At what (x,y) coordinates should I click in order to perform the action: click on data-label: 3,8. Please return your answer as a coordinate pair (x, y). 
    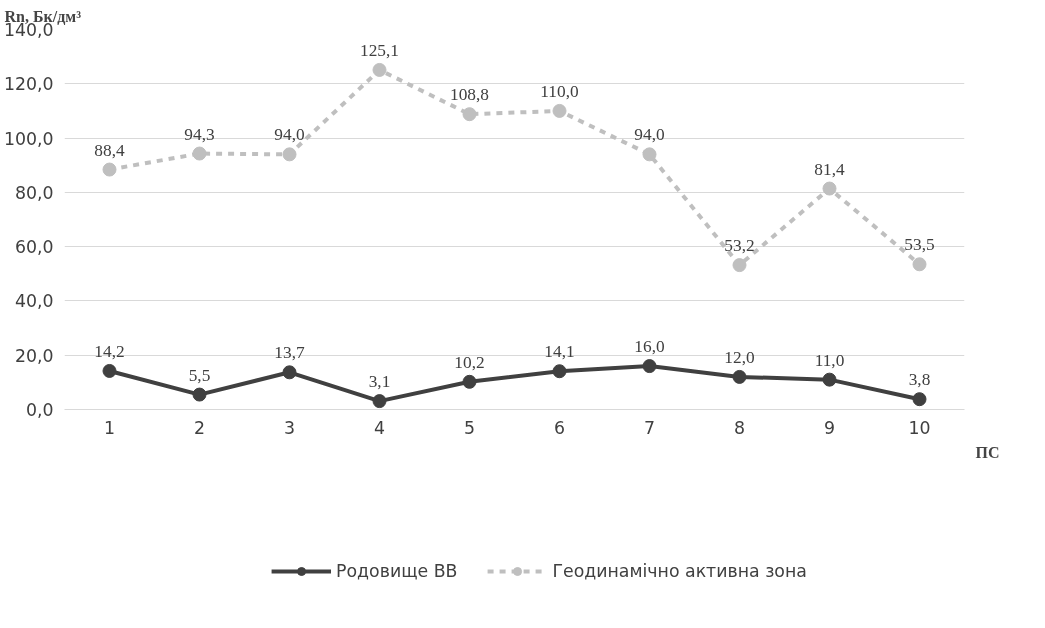
    Looking at the image, I should click on (919, 380).